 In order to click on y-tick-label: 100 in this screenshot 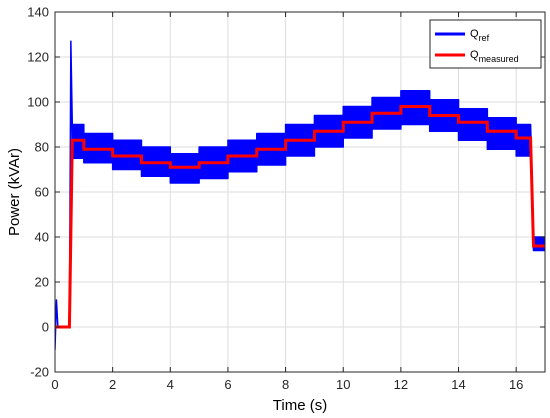, I will do `click(38, 102)`.